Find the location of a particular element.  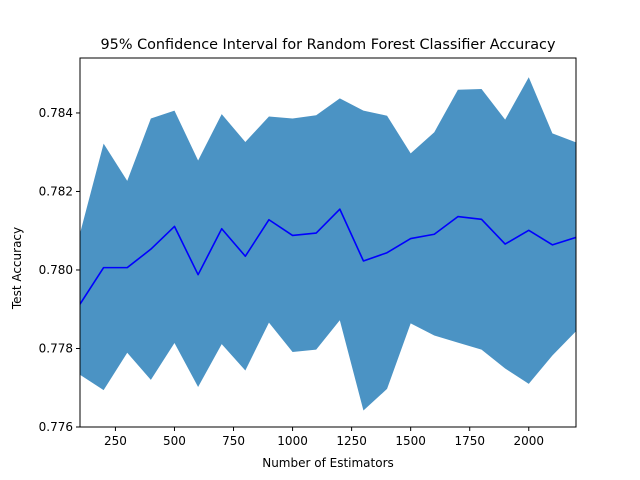

y-tick-label: 0.778 is located at coordinates (56, 348).